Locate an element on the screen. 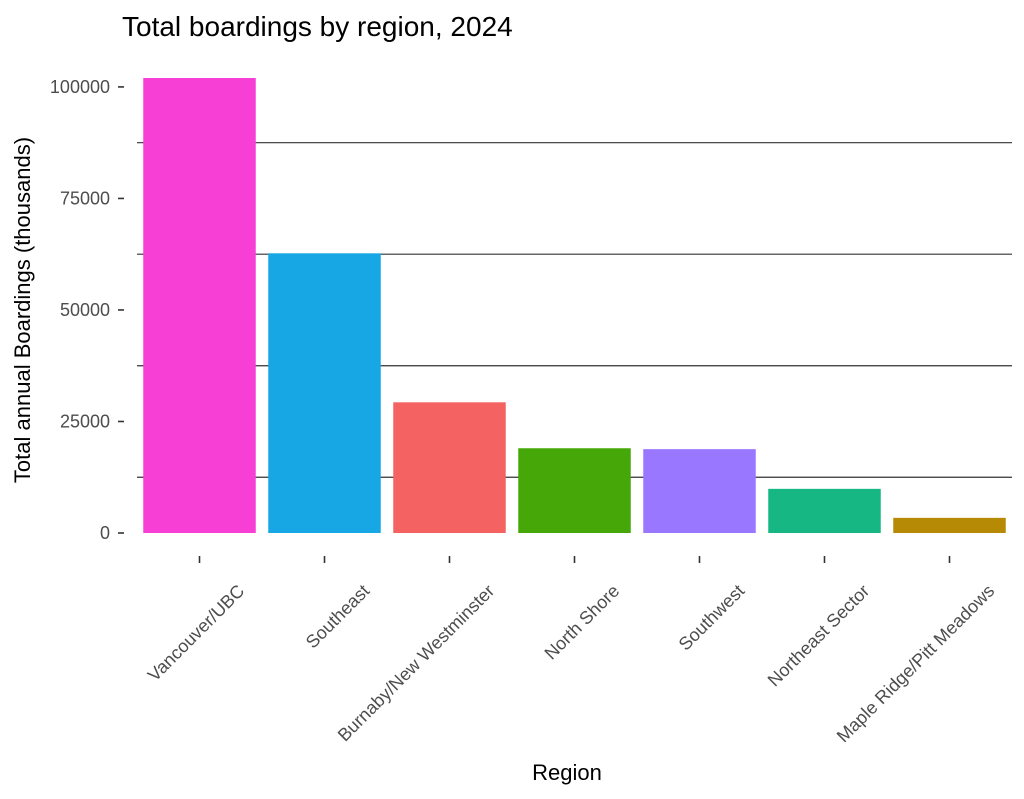 Image resolution: width=1024 pixels, height=799 pixels. x-axis-title: Region is located at coordinates (567, 772).